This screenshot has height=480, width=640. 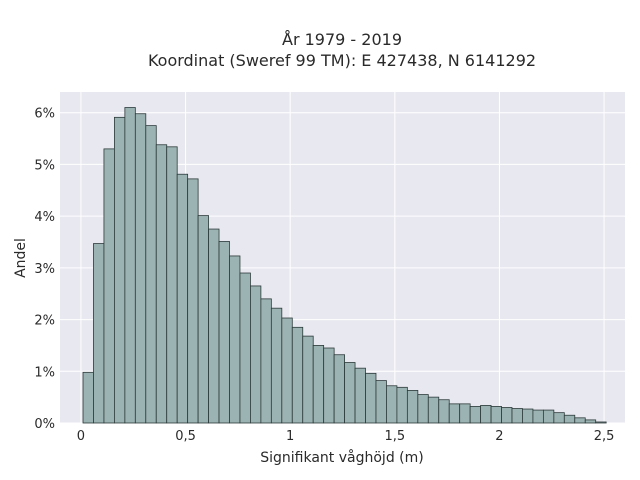 What do you see at coordinates (44, 114) in the screenshot?
I see `y-tick-label-6: 6%` at bounding box center [44, 114].